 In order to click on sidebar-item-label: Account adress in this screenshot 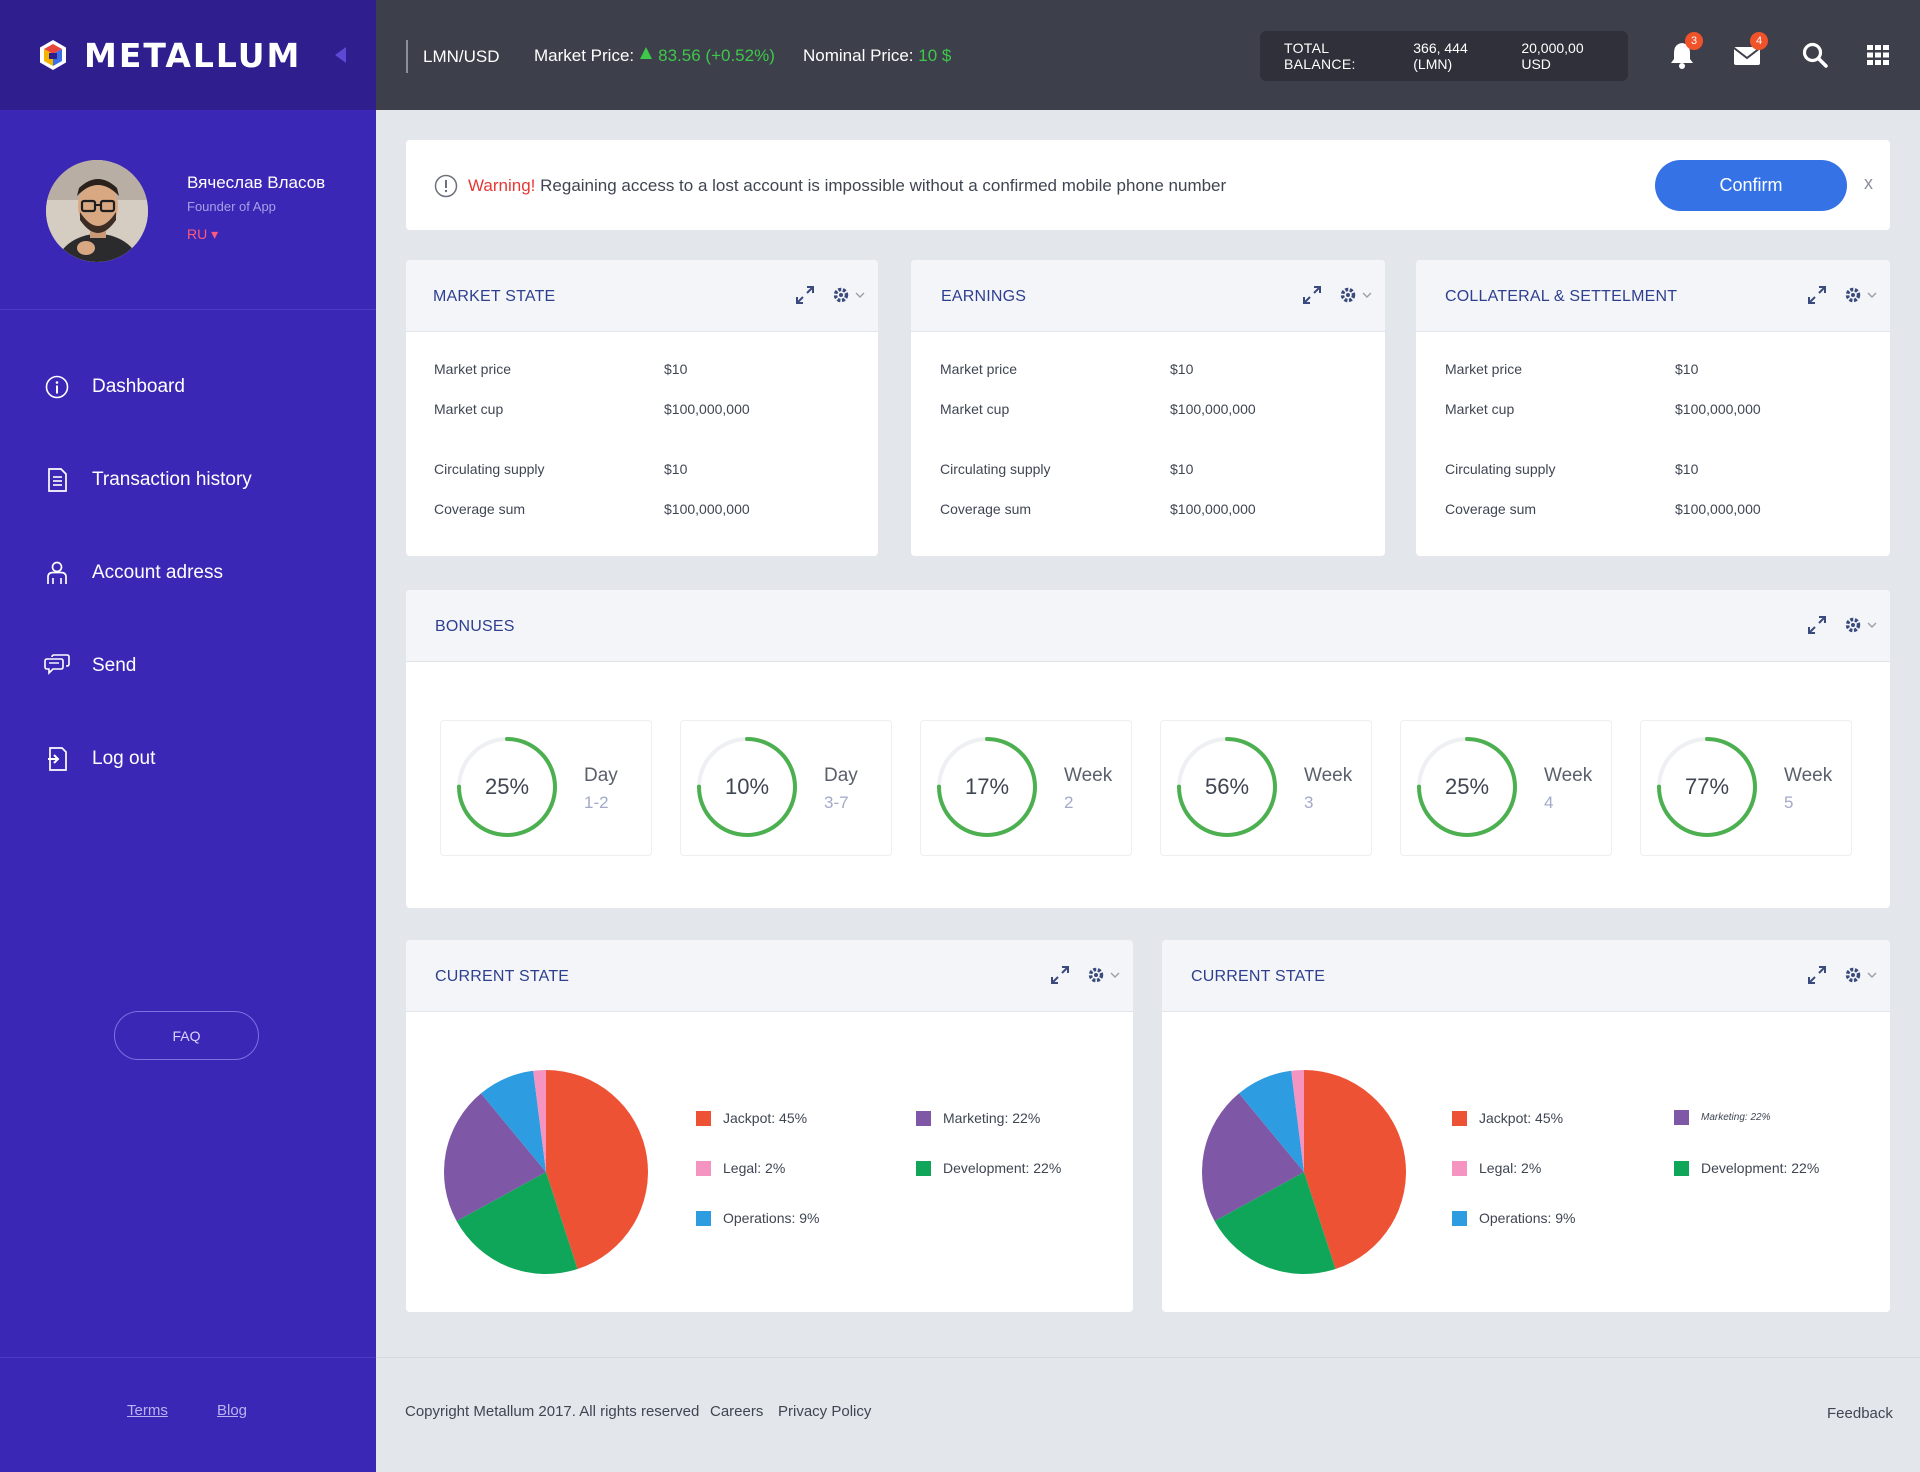, I will do `click(157, 572)`.